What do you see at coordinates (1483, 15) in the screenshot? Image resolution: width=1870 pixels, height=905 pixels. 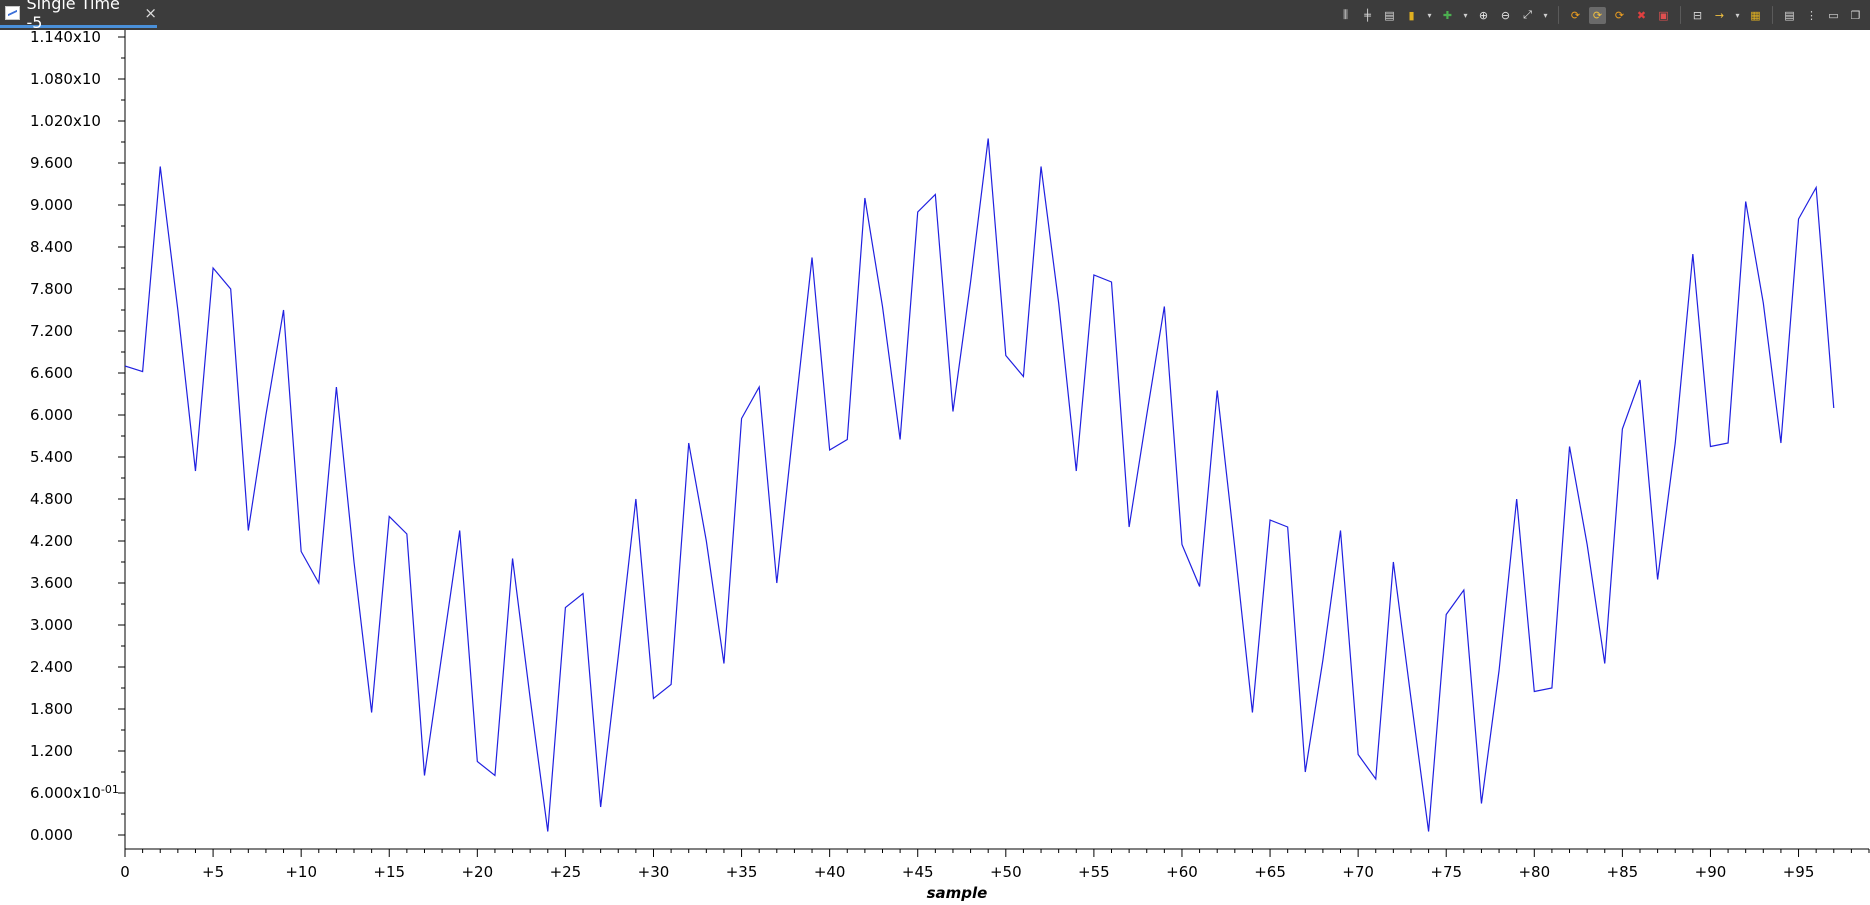 I see `zoom-in-icon: ⊕` at bounding box center [1483, 15].